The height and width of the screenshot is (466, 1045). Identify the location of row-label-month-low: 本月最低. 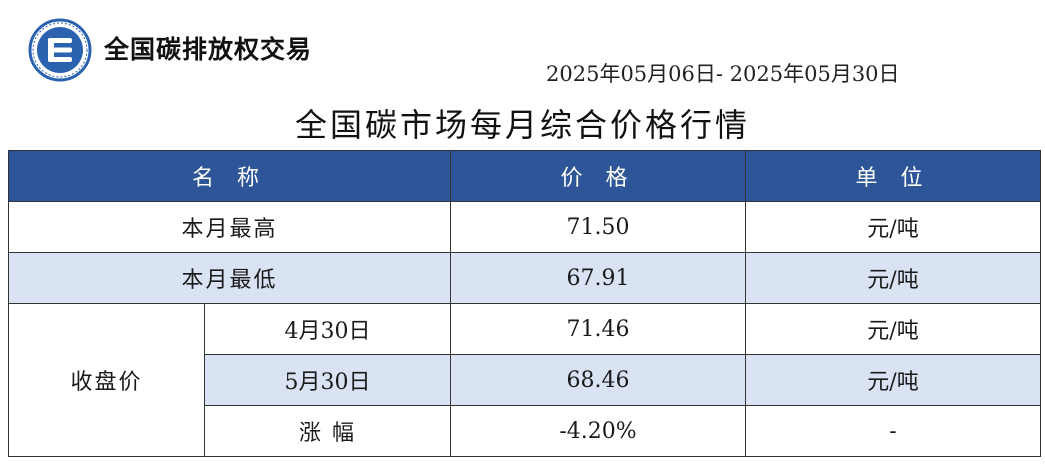
(229, 278).